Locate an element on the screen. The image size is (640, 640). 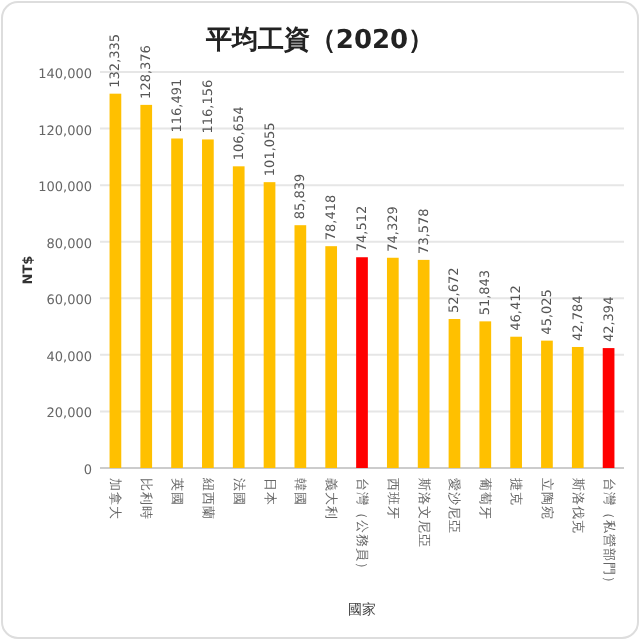
chart-title: 平均工資（2020） is located at coordinates (319, 41).